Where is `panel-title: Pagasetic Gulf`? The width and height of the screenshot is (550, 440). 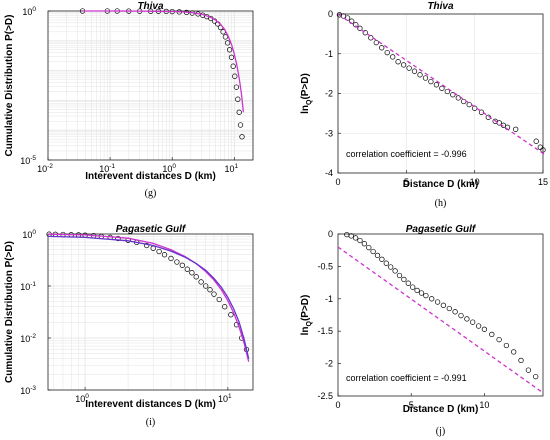 panel-title: Pagasetic Gulf is located at coordinates (441, 229).